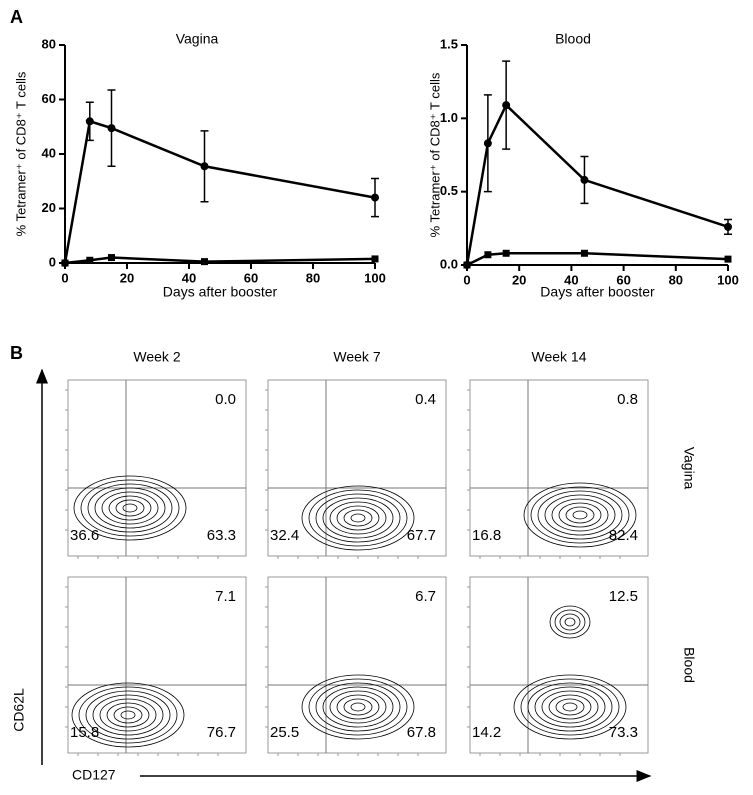 This screenshot has width=753, height=795. Describe the element at coordinates (356, 357) in the screenshot. I see `column-header: Week 7` at that location.